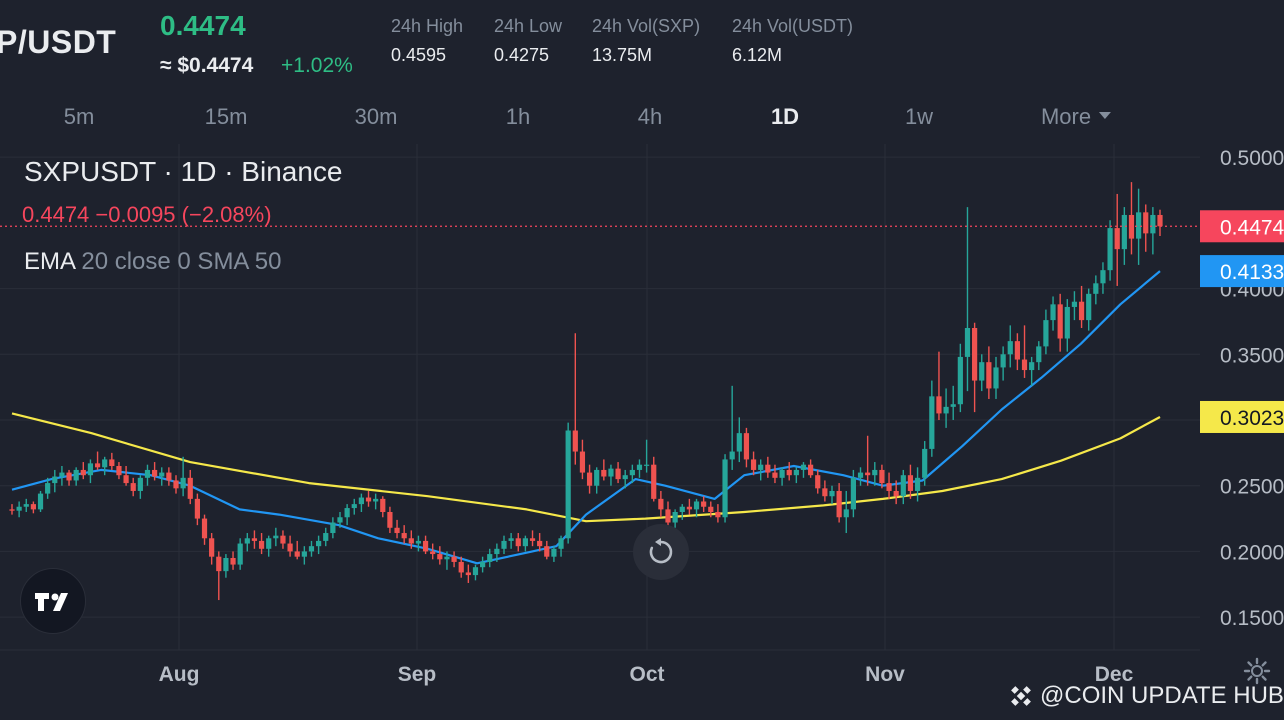 The height and width of the screenshot is (720, 1284). Describe the element at coordinates (179, 674) in the screenshot. I see `x-tick-label: Aug` at that location.